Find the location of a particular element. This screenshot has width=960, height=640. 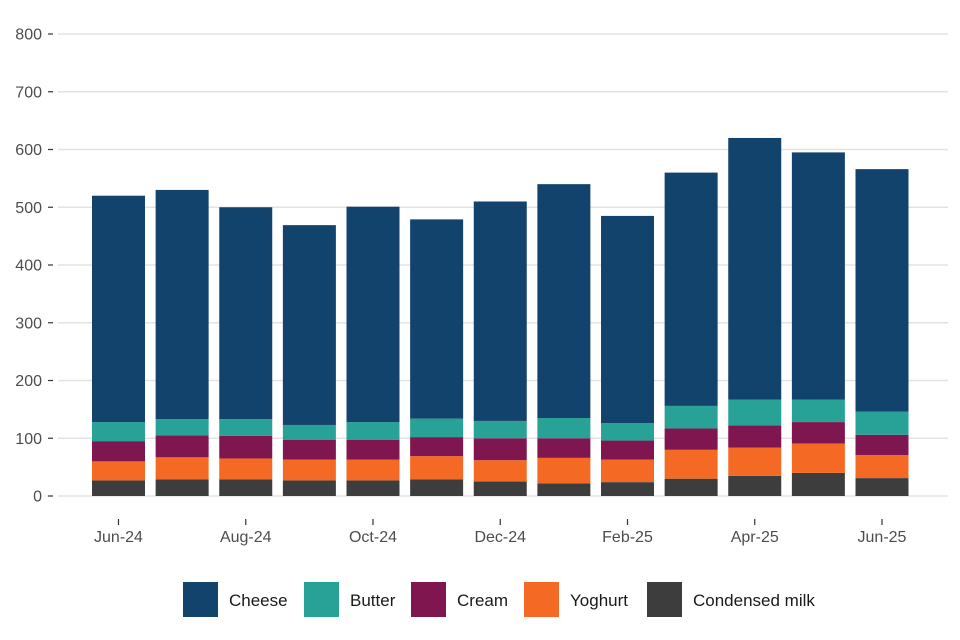

y-tick-label: 600 is located at coordinates (28, 150).